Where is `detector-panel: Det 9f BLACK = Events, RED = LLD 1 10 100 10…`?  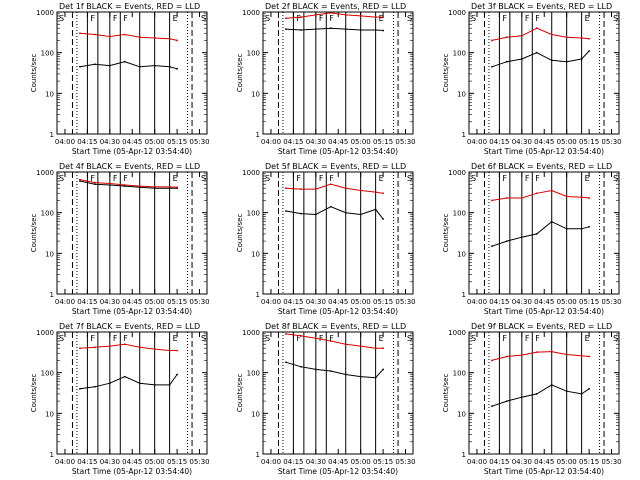
detector-panel: Det 9f BLACK = Events, RED = LLD 1 10 100 10… is located at coordinates (532, 399).